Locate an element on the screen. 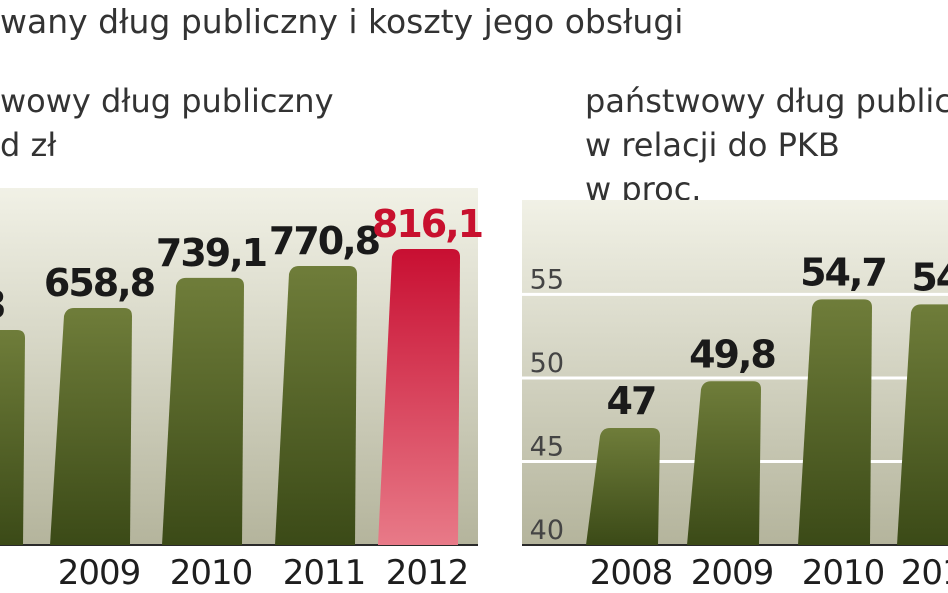  right-year-label: 2010 is located at coordinates (843, 573).